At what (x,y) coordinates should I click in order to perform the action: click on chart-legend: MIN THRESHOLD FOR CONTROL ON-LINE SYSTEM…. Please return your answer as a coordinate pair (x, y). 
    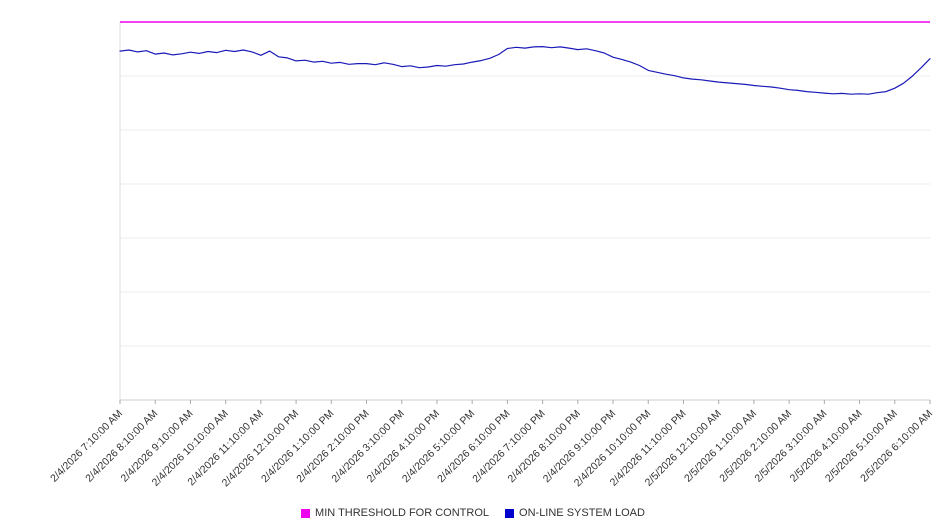
    Looking at the image, I should click on (473, 513).